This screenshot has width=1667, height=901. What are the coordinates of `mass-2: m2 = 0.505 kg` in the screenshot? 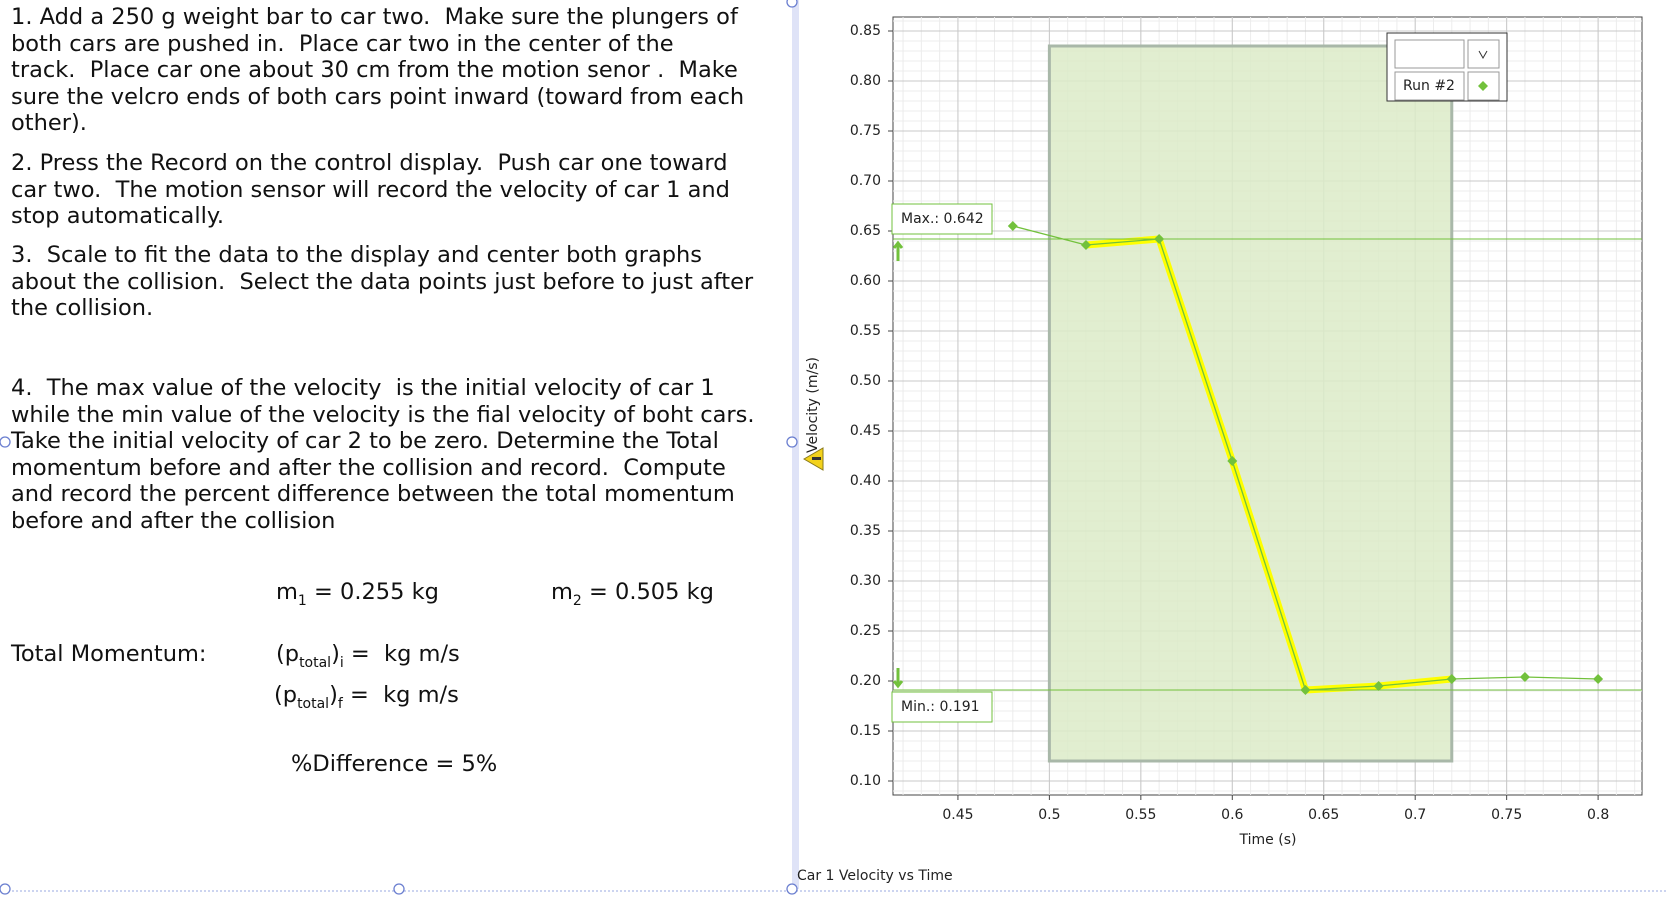 It's located at (632, 594).